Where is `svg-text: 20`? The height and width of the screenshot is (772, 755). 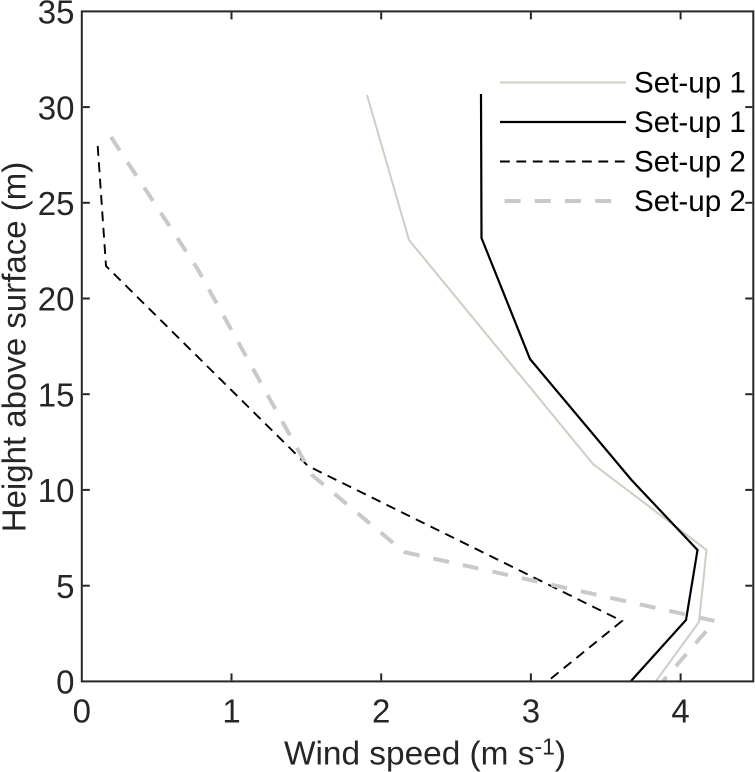
svg-text: 20 is located at coordinates (56, 299).